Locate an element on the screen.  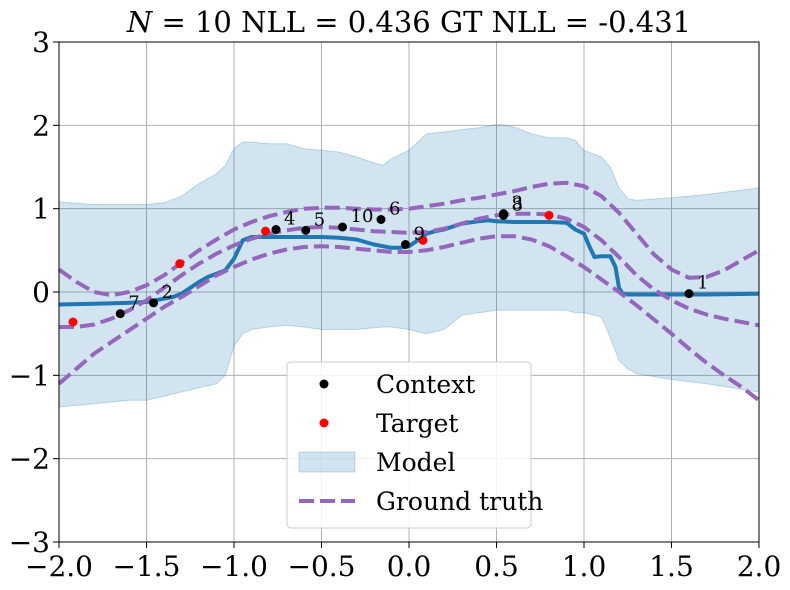
context-point-label-7: 3 is located at coordinates (517, 203).